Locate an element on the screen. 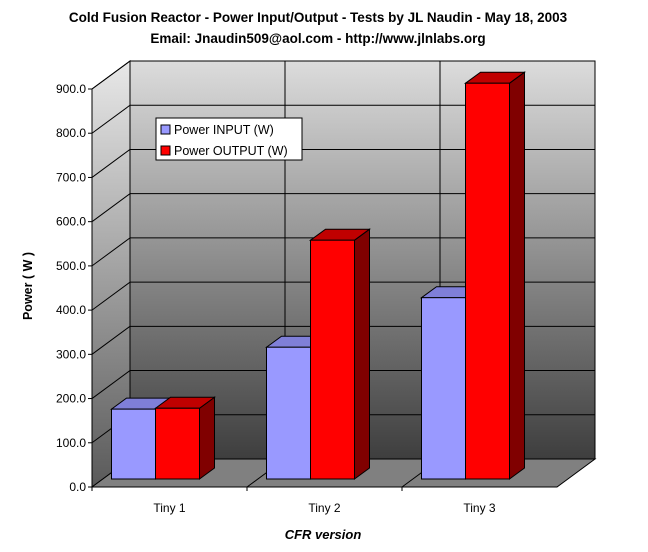  legend-label-input: Power INPUT (W) is located at coordinates (224, 130).